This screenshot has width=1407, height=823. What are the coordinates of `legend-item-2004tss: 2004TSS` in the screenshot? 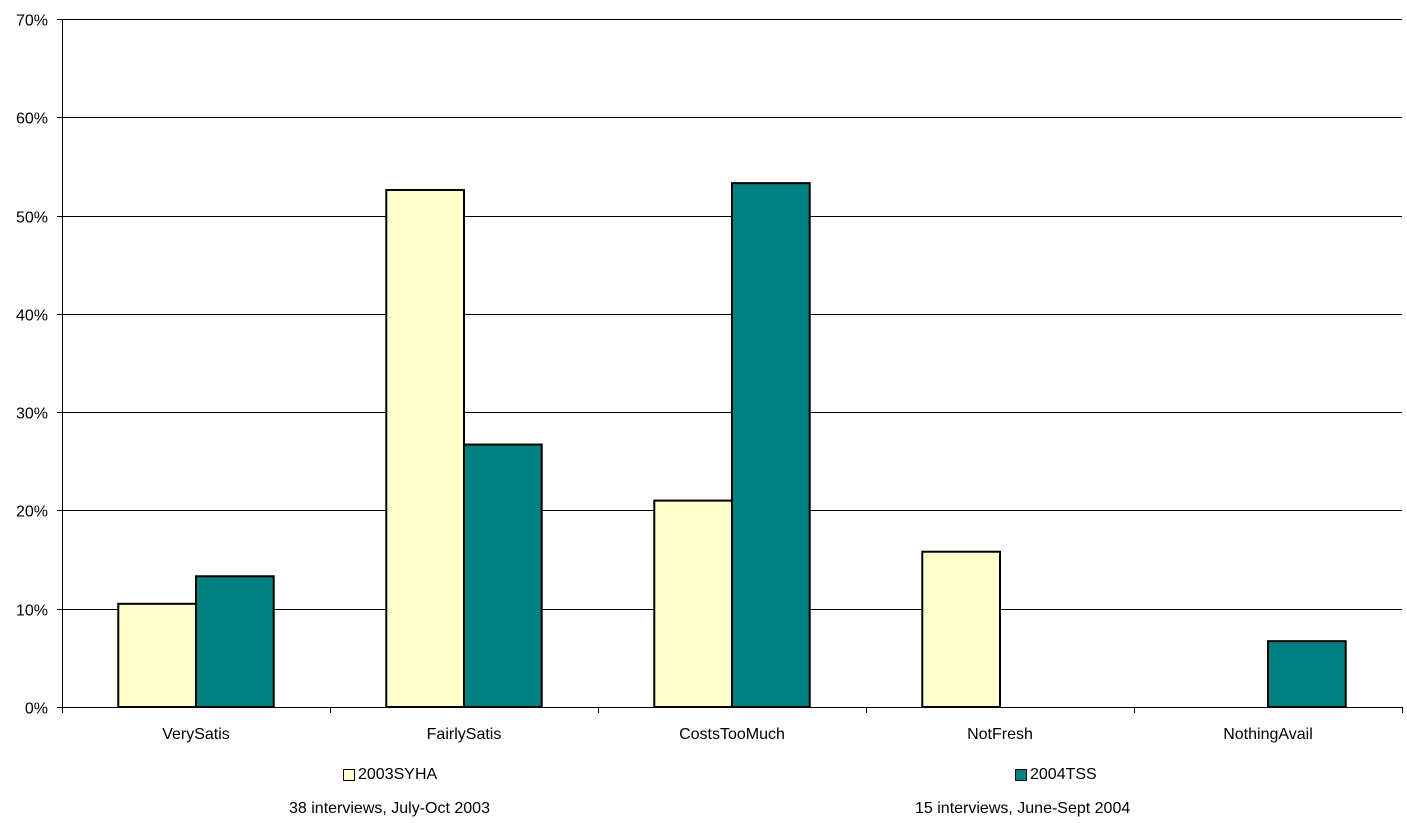 It's located at (1056, 775).